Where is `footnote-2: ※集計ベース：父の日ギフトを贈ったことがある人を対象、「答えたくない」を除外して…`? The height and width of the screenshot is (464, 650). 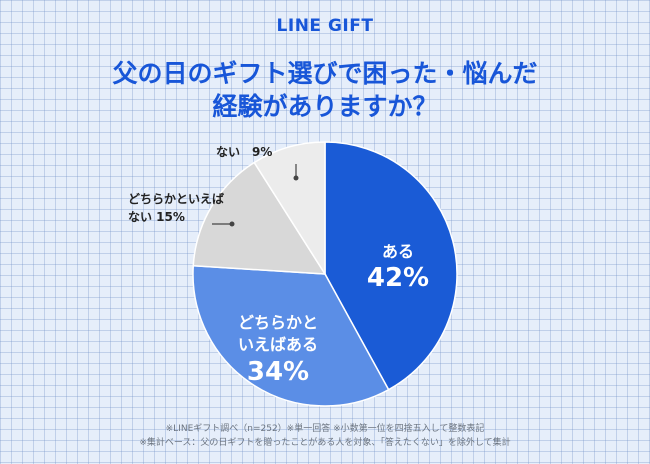 footnote-2: ※集計ベース：父の日ギフトを贈ったことがある人を対象、「答えたくない」を除外して… is located at coordinates (325, 443).